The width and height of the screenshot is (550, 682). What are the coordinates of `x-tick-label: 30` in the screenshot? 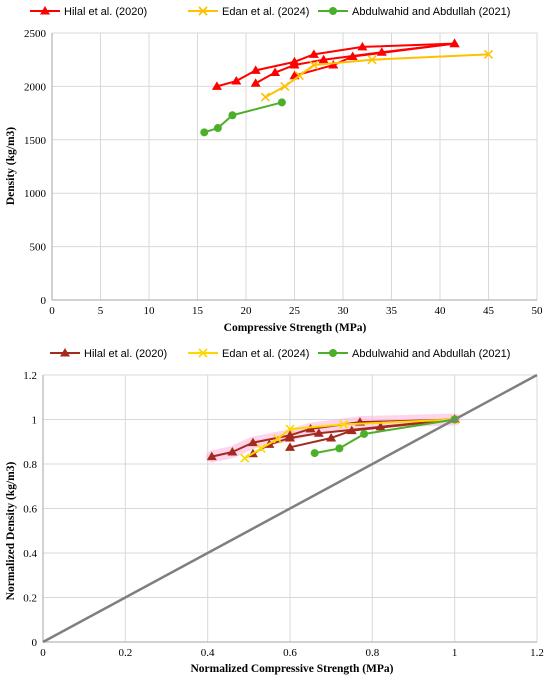 It's located at (344, 311).